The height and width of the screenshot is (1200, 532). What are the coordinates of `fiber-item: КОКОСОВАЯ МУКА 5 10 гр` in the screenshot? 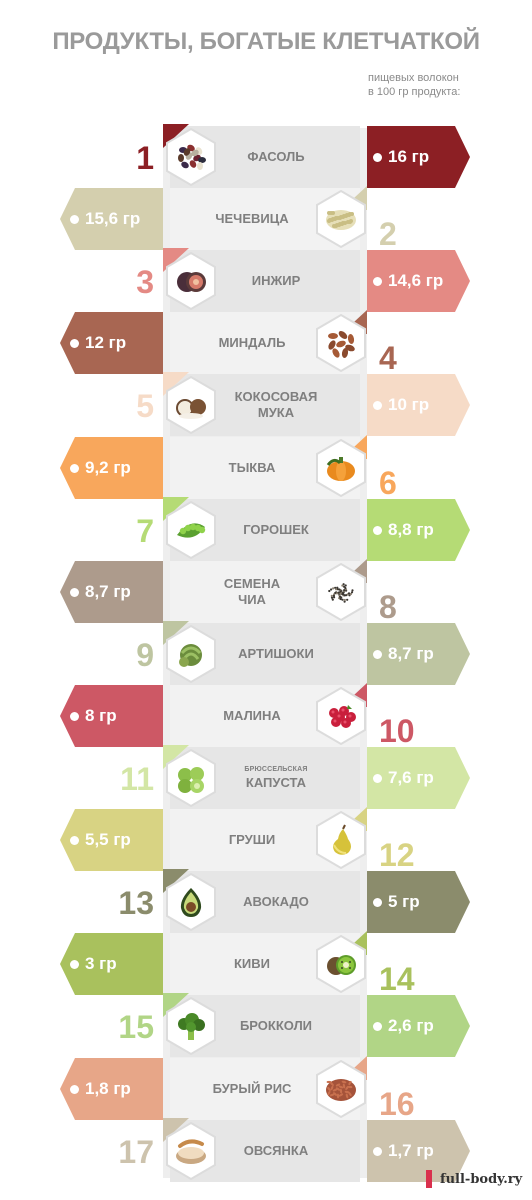 It's located at (266, 404).